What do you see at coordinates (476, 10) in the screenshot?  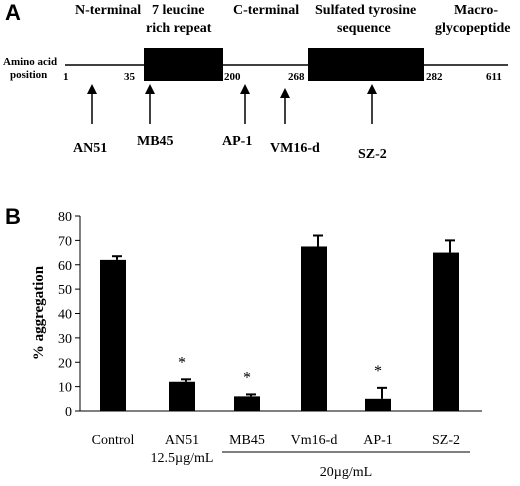 I see `domain-label-macro-line1: Macro-` at bounding box center [476, 10].